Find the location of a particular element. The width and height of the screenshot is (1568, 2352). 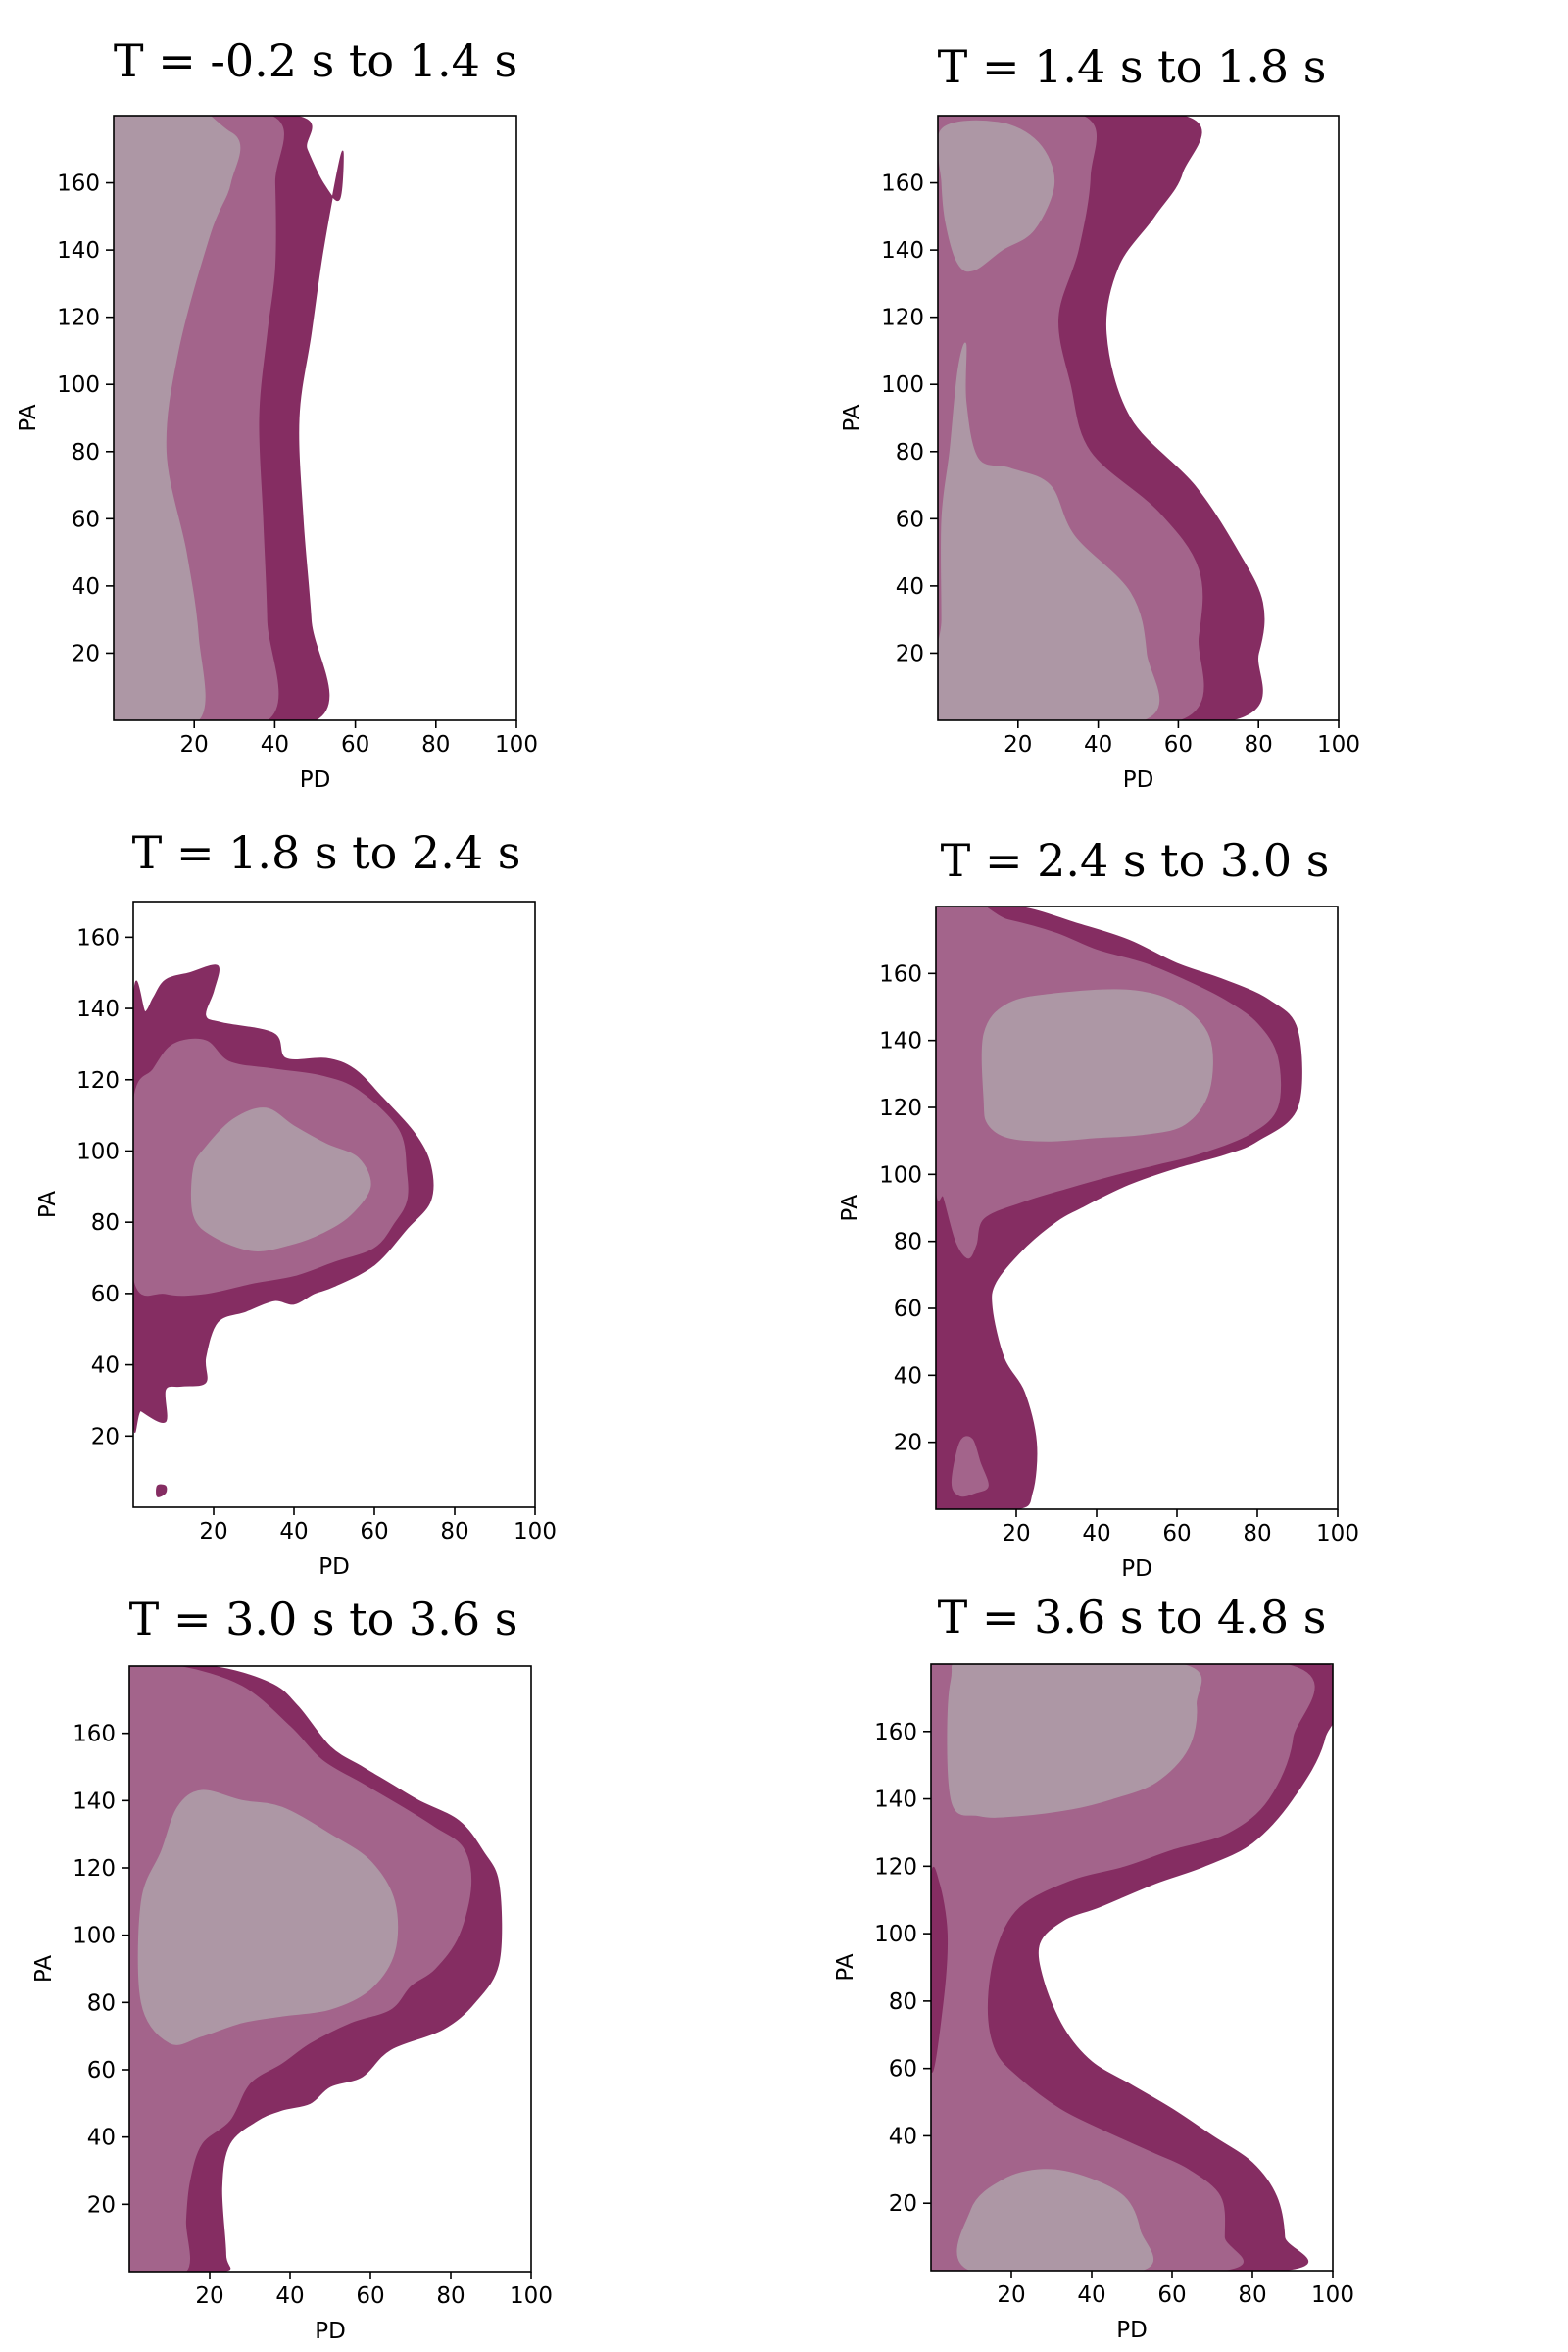

panel-1-title: T = -0.2 s to 1.4 s is located at coordinates (315, 60).